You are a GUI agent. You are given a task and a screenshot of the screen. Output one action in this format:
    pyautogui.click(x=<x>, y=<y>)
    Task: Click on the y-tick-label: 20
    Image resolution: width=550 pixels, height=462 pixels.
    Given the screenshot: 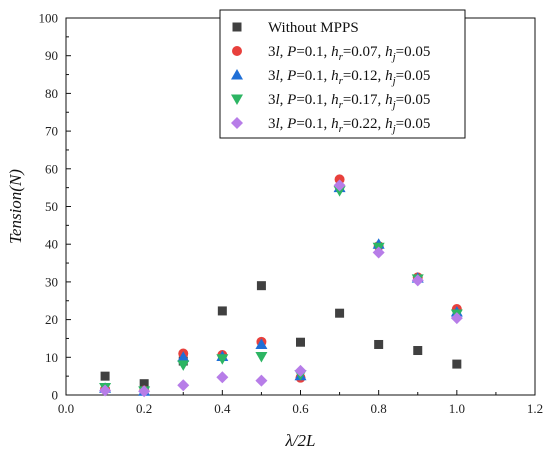 What is the action you would take?
    pyautogui.click(x=51, y=319)
    